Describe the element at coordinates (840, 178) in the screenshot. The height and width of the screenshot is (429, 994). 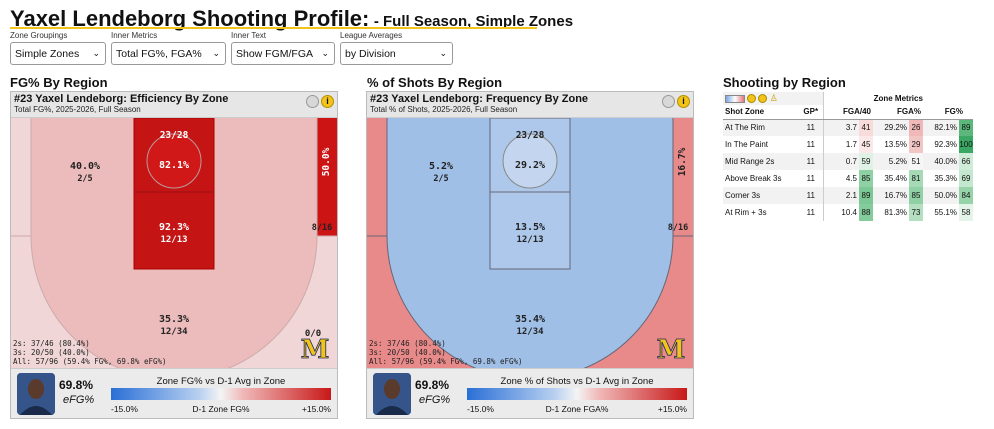
I see `fga40: 4.5` at that location.